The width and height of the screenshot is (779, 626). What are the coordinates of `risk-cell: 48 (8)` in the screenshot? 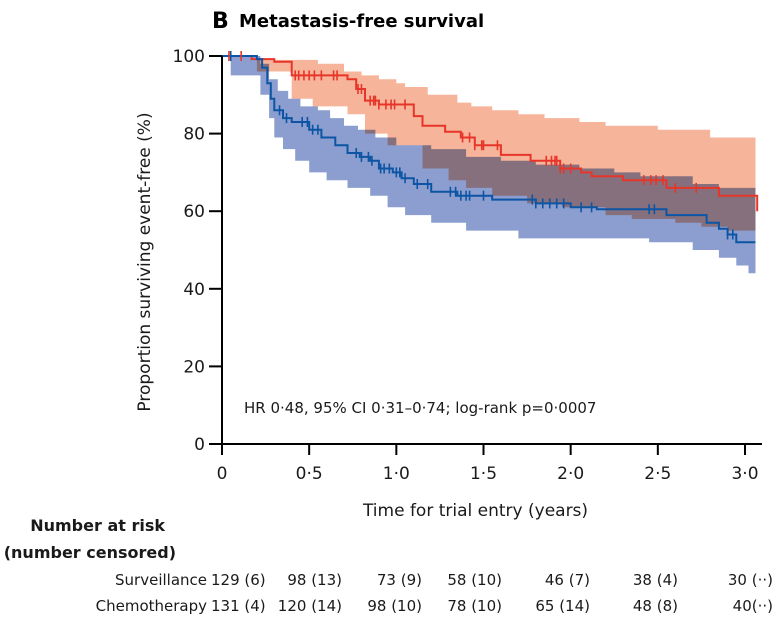 It's located at (655, 606).